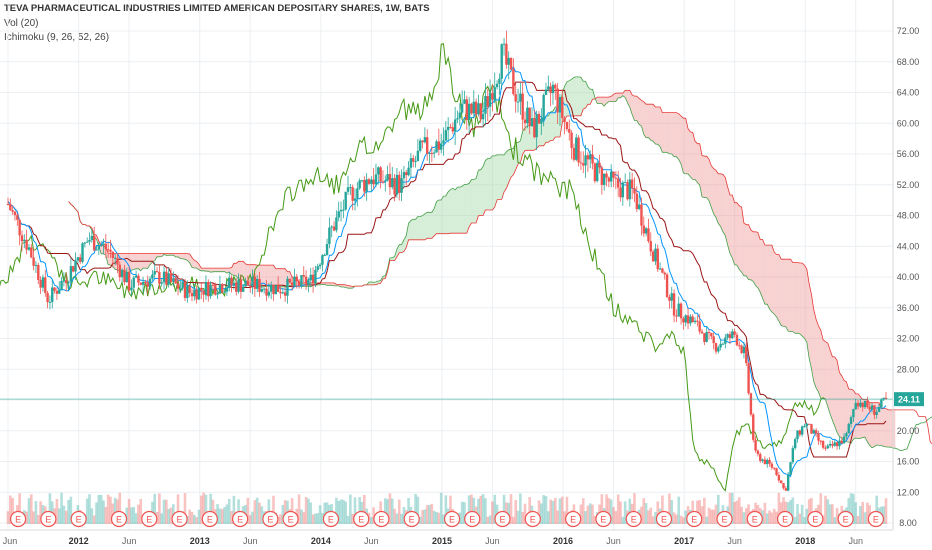  I want to click on x-tick-label: 2015, so click(442, 541).